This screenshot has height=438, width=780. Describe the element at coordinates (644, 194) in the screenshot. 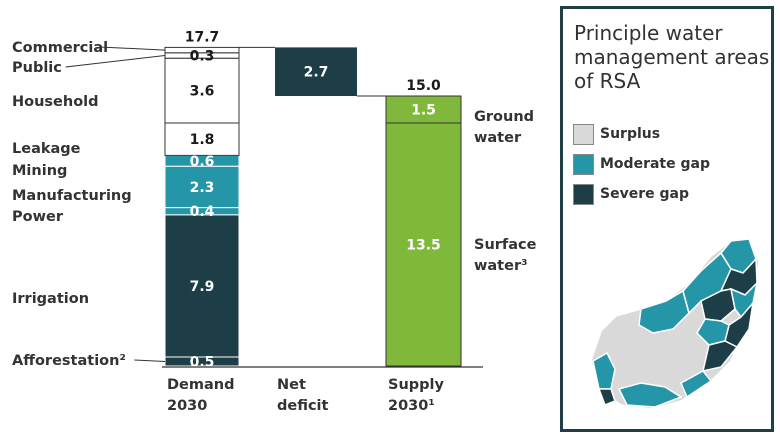

I see `legend-label-severe-gap: Severe gap` at that location.